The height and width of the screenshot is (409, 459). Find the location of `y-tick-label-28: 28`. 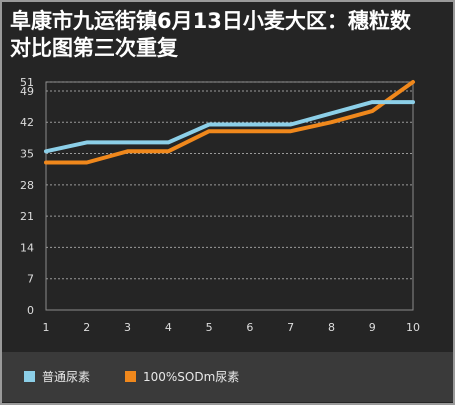

y-tick-label-28: 28 is located at coordinates (27, 185).